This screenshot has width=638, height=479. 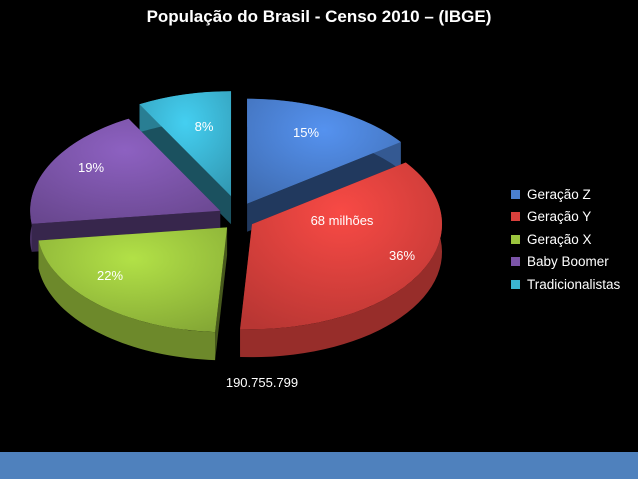 What do you see at coordinates (204, 126) in the screenshot?
I see `slice-label-tradicionalistas: 8%` at bounding box center [204, 126].